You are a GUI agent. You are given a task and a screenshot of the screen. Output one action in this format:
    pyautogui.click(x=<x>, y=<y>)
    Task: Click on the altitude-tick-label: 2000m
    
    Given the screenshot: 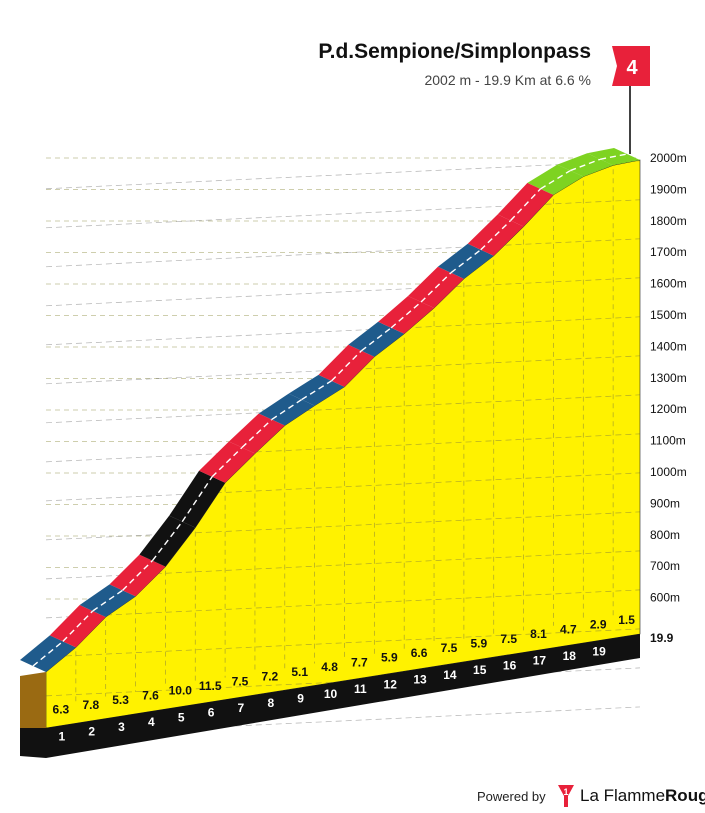 What is the action you would take?
    pyautogui.click(x=668, y=158)
    